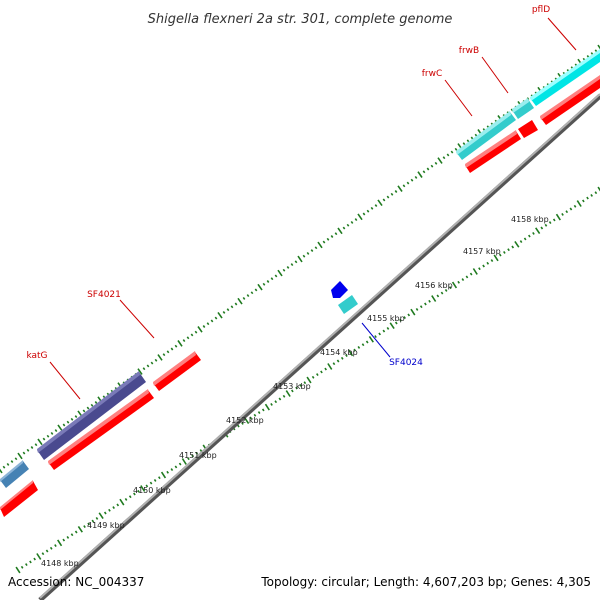  I want to click on scale-label: 4155 kbp, so click(386, 318).